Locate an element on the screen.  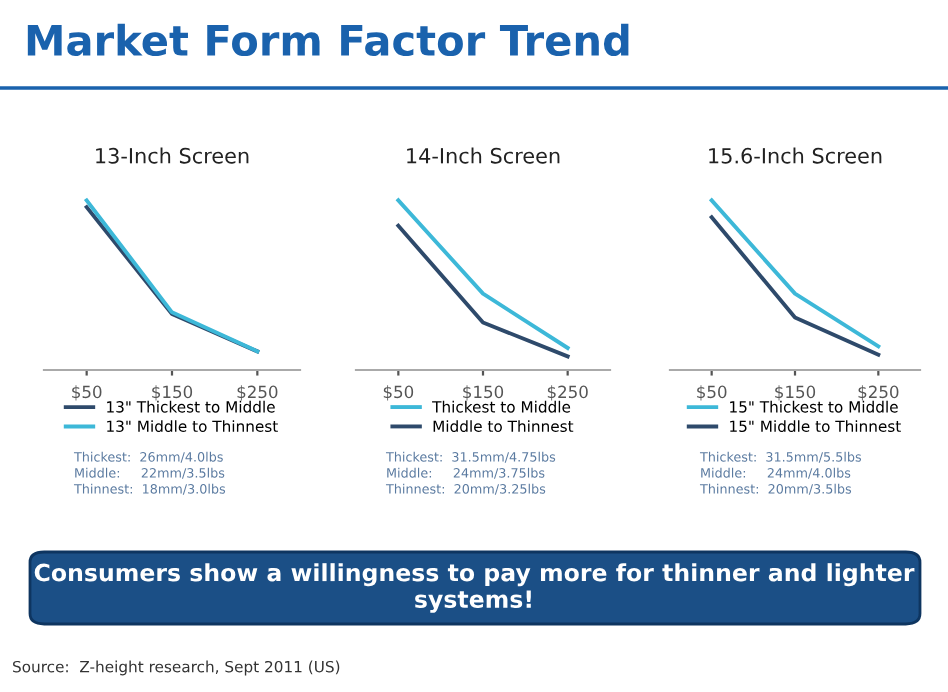
chart-title: 13-Inch Screen is located at coordinates (172, 155).